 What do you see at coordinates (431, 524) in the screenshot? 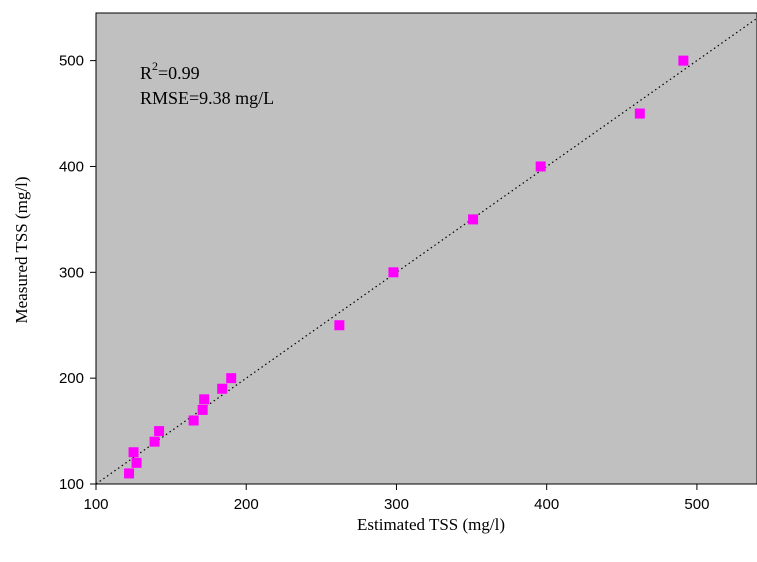
I see `x-axis-title: Estimated TSS (mg/l)` at bounding box center [431, 524].